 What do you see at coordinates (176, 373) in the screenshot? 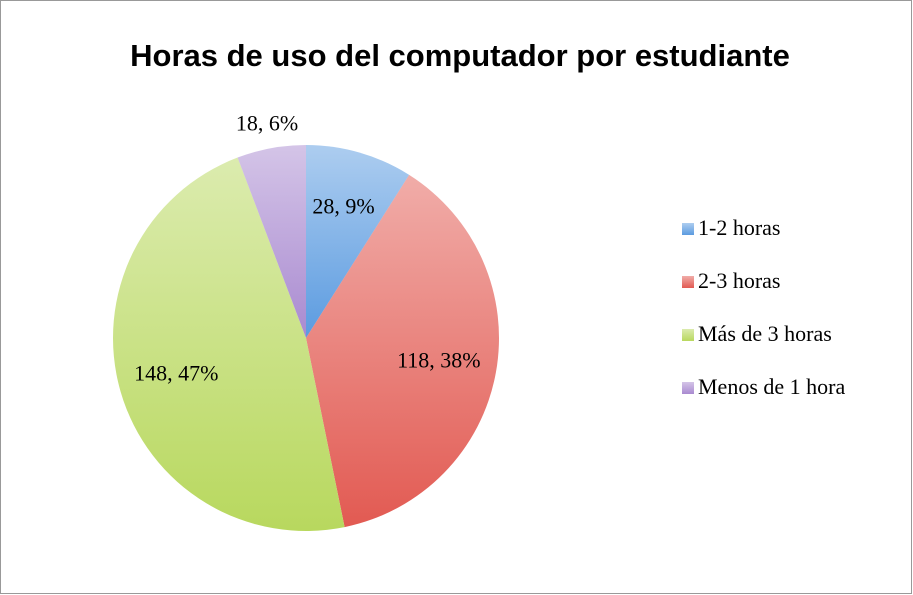
I see `data-label: 148, 47%` at bounding box center [176, 373].